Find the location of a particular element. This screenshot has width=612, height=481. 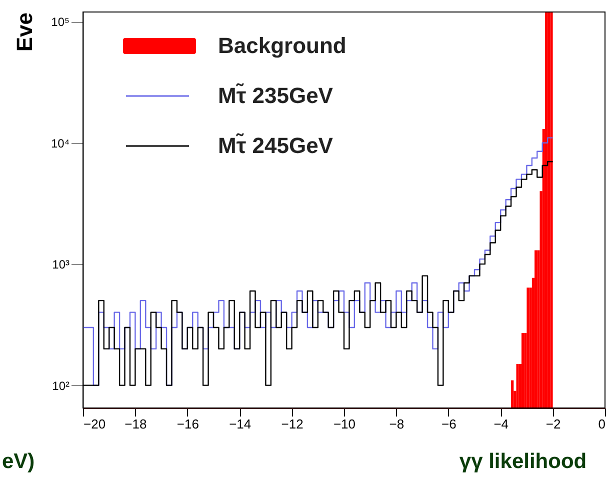

x-tick-label: −12 is located at coordinates (292, 424).